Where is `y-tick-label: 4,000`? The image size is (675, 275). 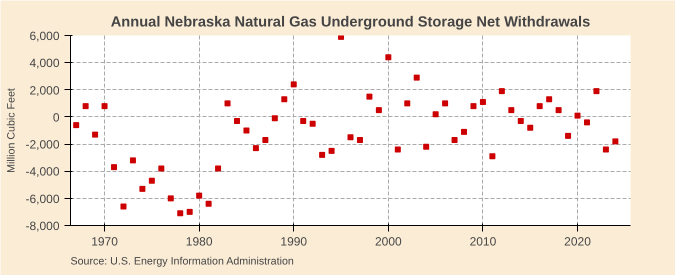 y-tick-label: 4,000 is located at coordinates (44, 63).